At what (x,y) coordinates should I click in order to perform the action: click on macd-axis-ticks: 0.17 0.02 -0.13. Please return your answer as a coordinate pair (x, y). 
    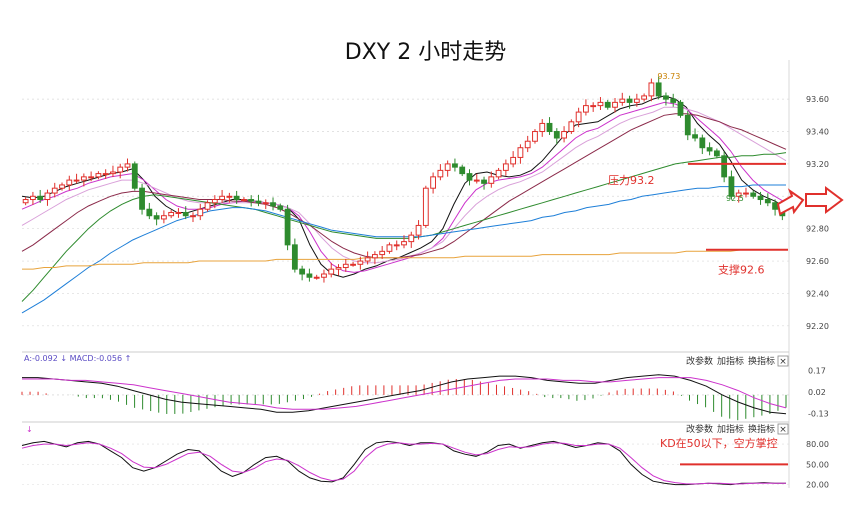
    Looking at the image, I should click on (818, 392).